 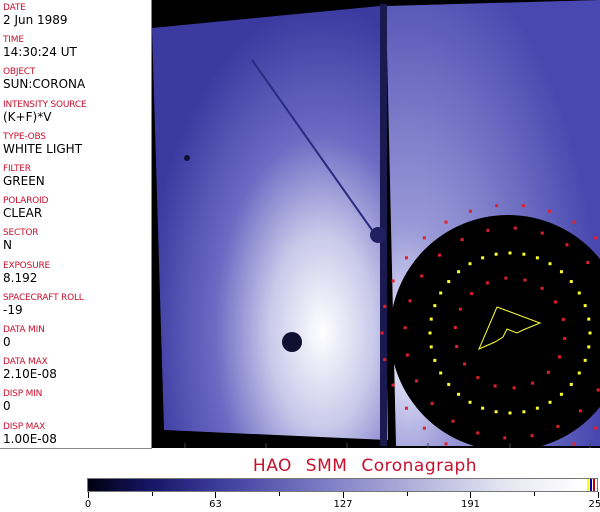 What do you see at coordinates (342, 485) in the screenshot?
I see `colorbar` at bounding box center [342, 485].